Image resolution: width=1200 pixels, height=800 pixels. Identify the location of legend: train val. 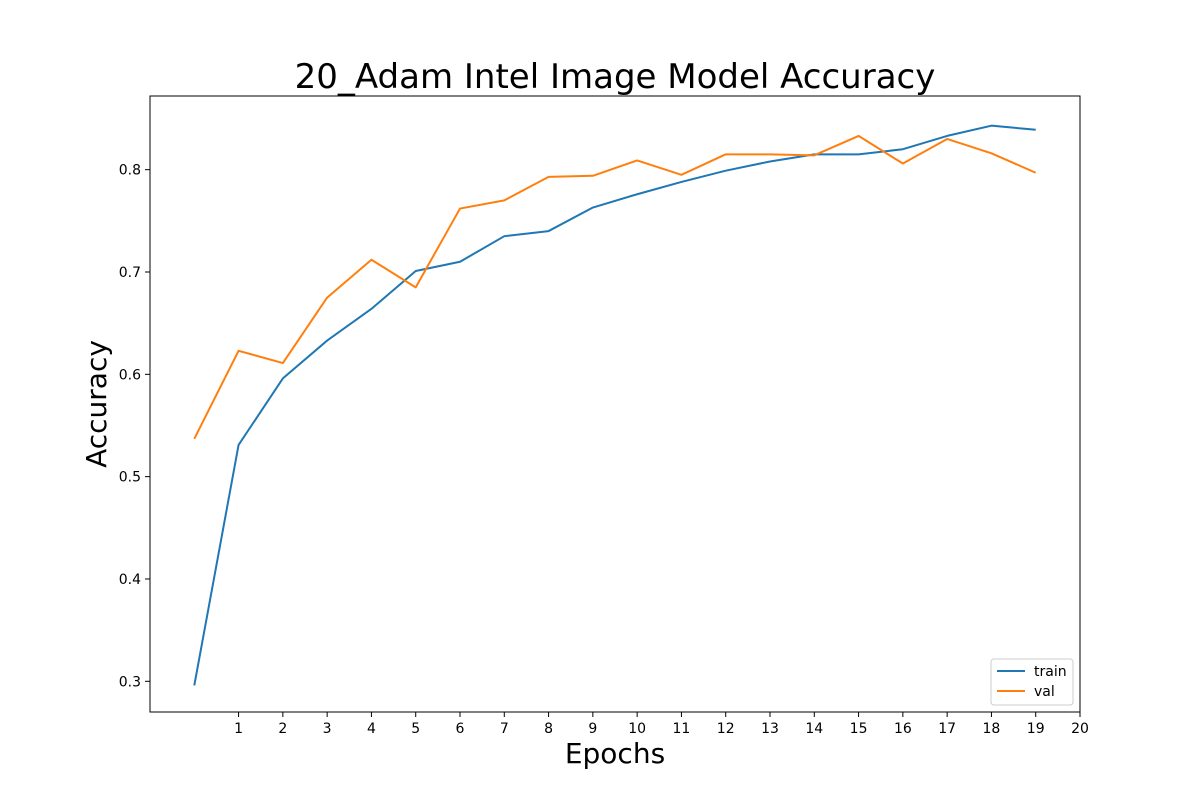
(1032, 682).